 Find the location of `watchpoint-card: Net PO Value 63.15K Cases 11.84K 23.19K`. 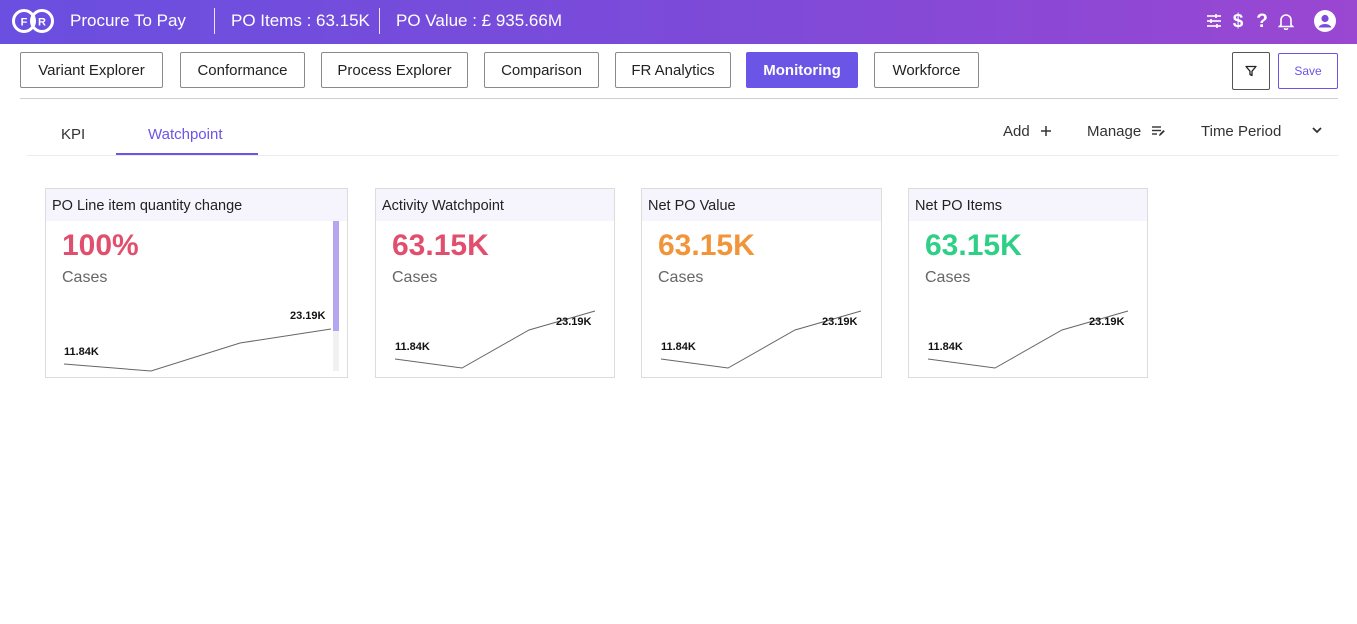

watchpoint-card: Net PO Value 63.15K Cases 11.84K 23.19K is located at coordinates (761, 283).